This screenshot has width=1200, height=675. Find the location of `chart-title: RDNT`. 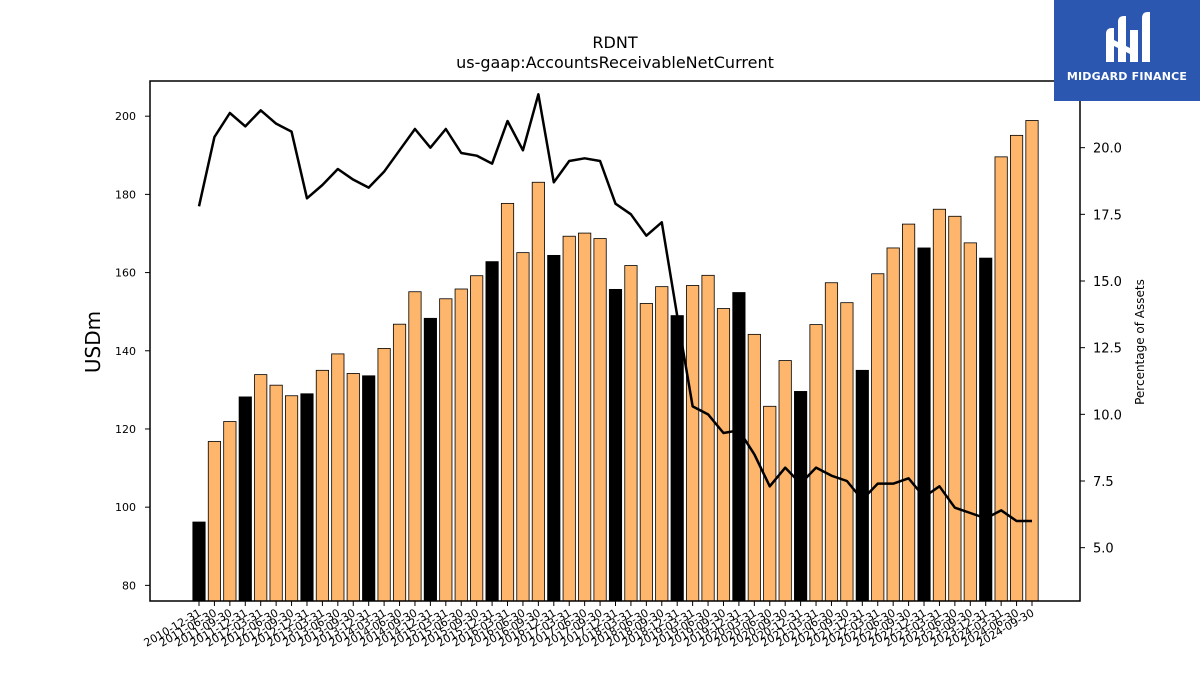

chart-title: RDNT is located at coordinates (614, 42).